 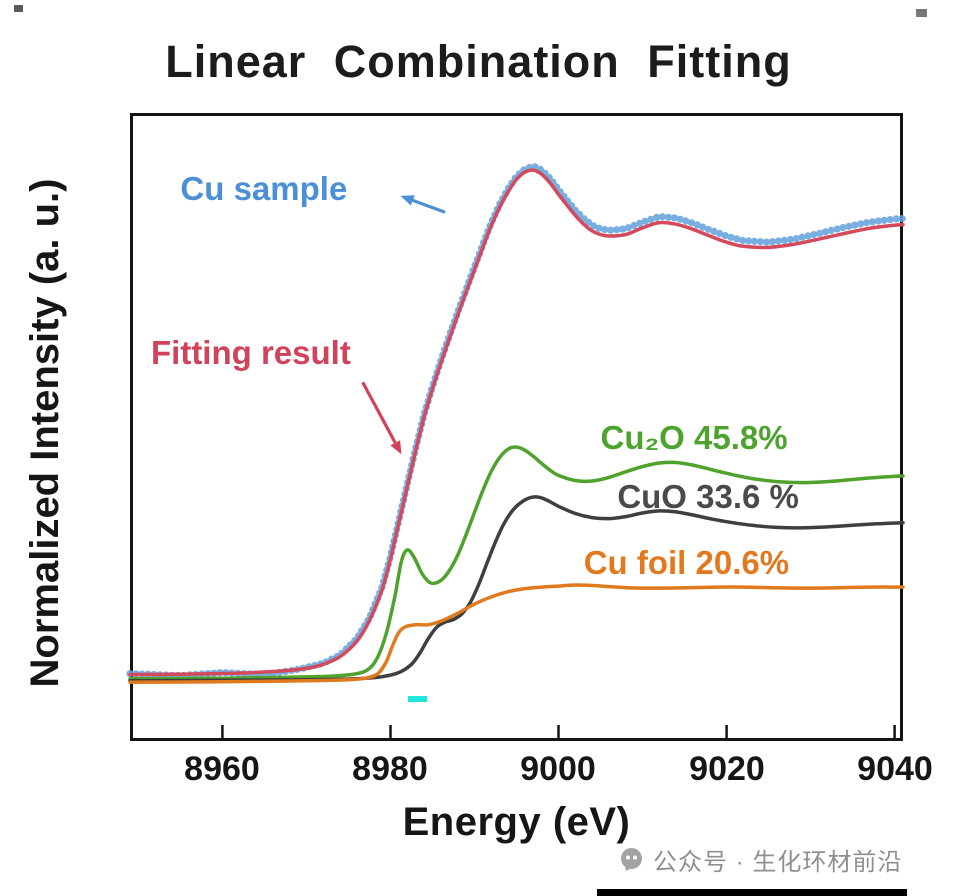 I want to click on annotation-cu-sample: Cu sample, so click(x=264, y=188).